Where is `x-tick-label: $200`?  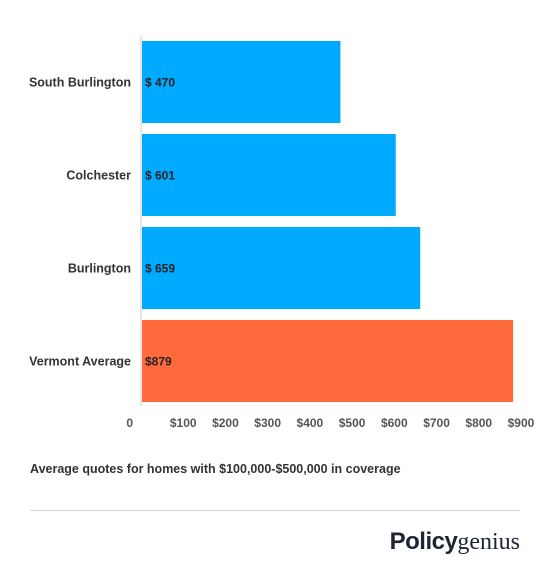 x-tick-label: $200 is located at coordinates (225, 423).